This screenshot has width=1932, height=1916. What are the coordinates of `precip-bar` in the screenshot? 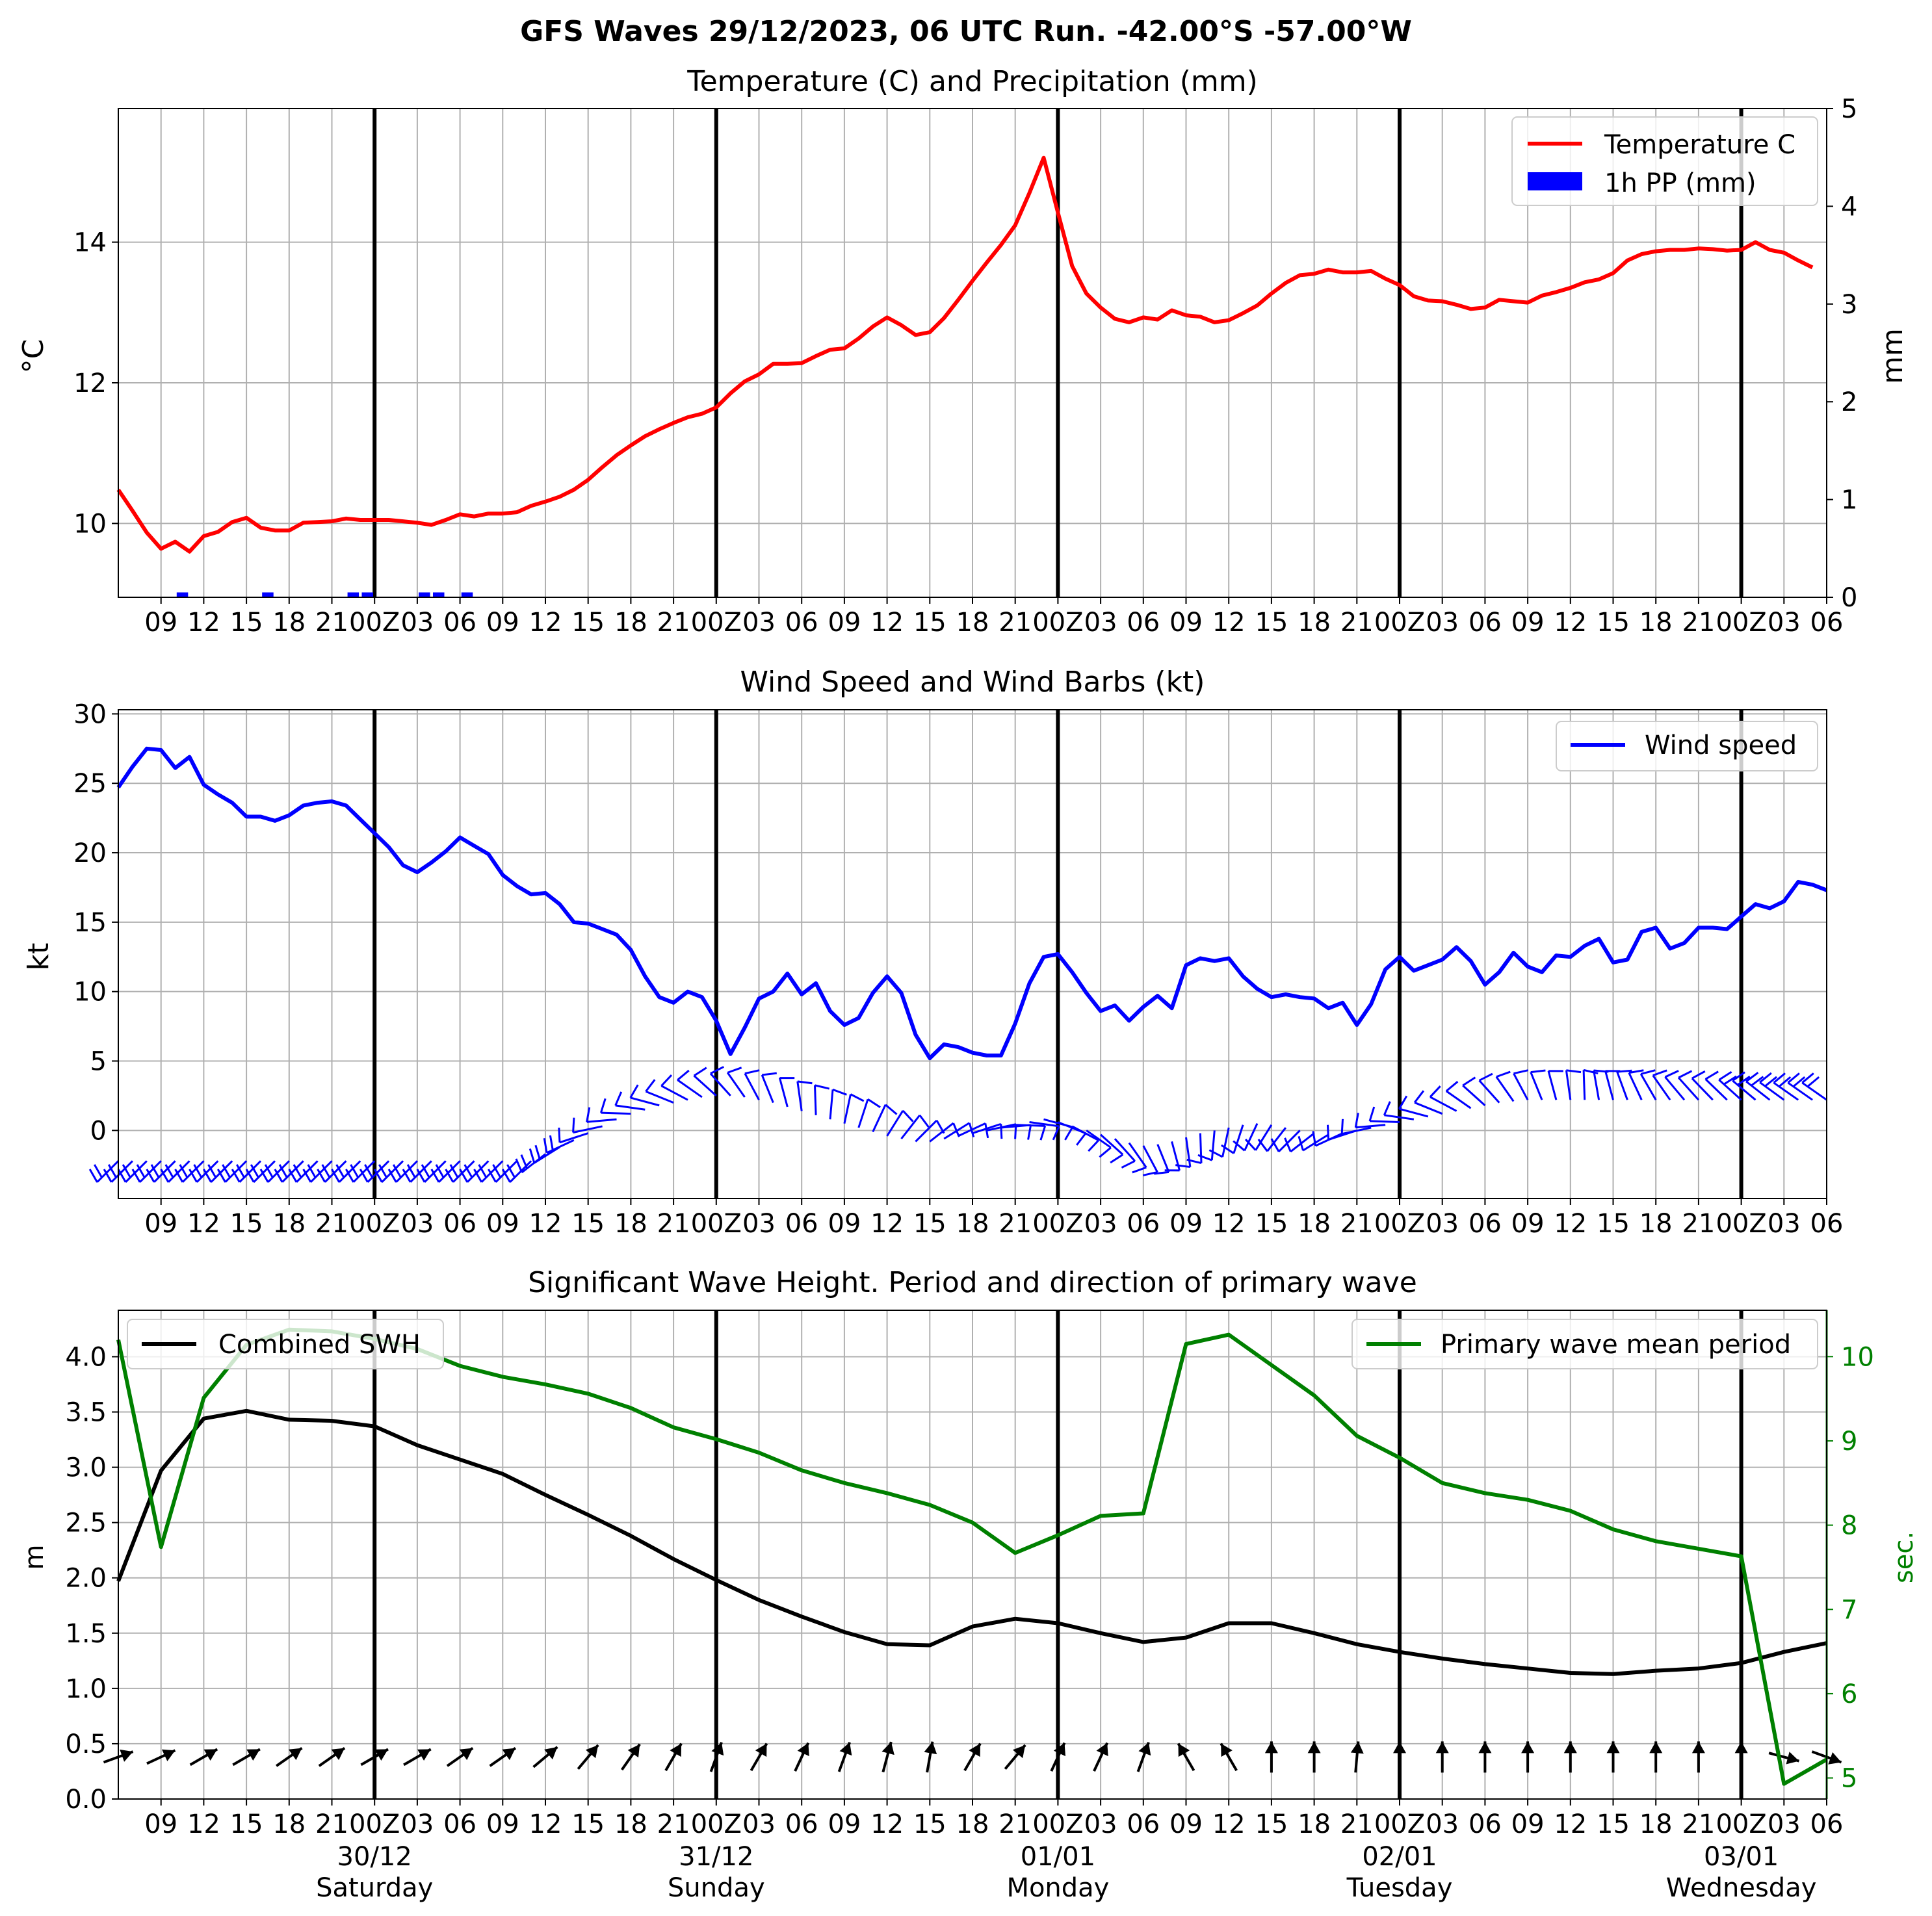 It's located at (424, 594).